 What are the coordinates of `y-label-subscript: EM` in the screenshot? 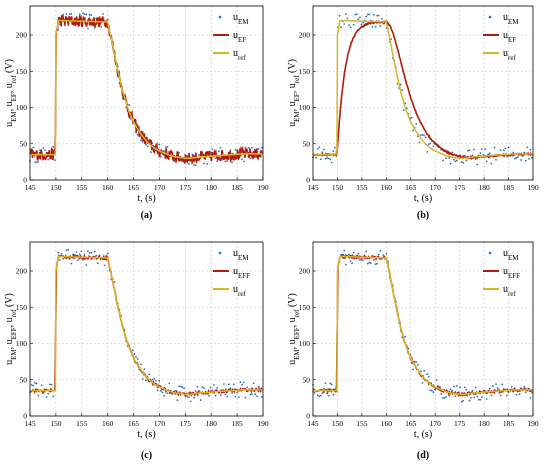 It's located at (297, 116).